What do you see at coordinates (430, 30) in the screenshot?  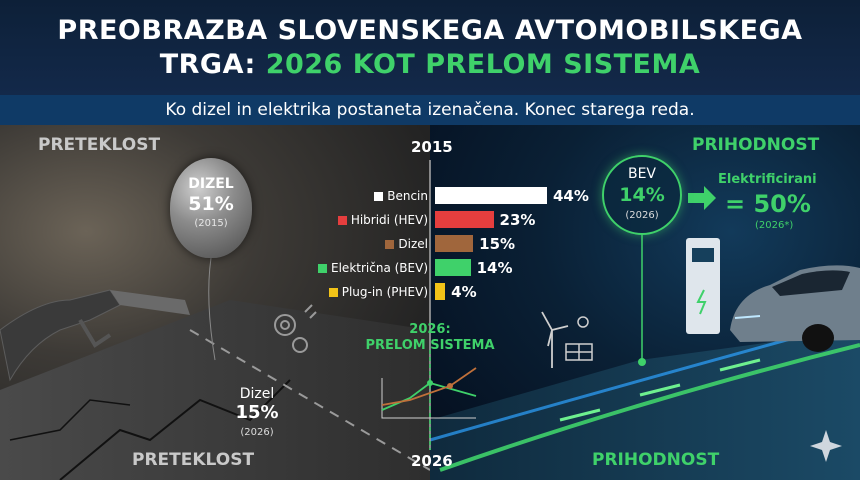 I see `title-line-1: PREOBRAZBA SLOVENSKEGA AVTOMOBILSKEGA` at bounding box center [430, 30].